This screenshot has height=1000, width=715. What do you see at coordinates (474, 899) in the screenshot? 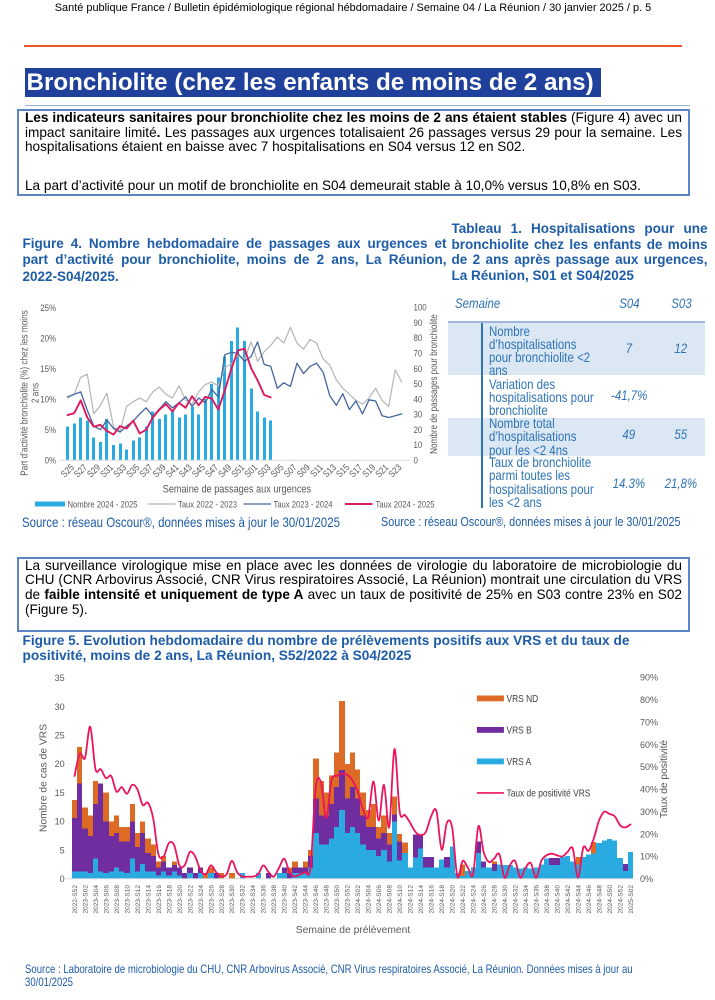
I see `svg-text: 2024-S24` at bounding box center [474, 899].